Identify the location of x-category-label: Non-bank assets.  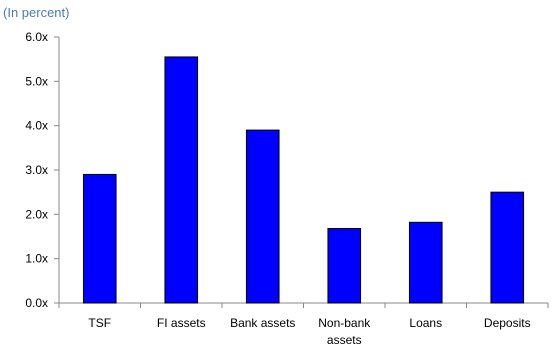
(344, 331).